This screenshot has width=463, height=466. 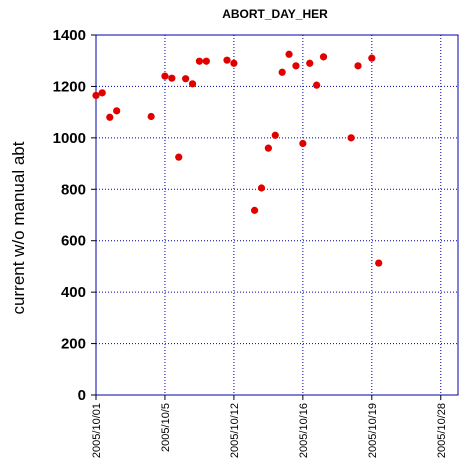 I want to click on y-tick-labels: 0 200 400 600 800 1000 1200 1400, so click(x=69, y=215).